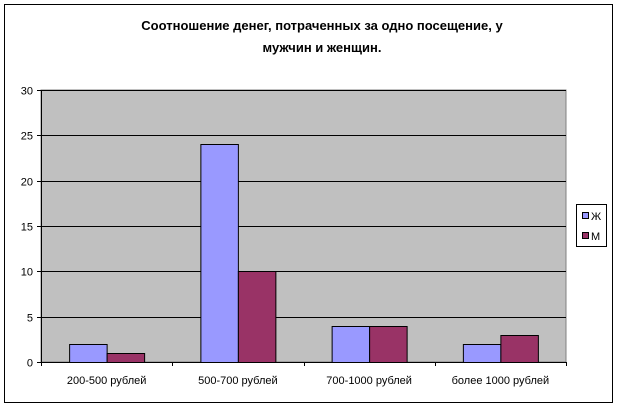 The width and height of the screenshot is (617, 407). What do you see at coordinates (595, 237) in the screenshot?
I see `legend-label-m: М` at bounding box center [595, 237].